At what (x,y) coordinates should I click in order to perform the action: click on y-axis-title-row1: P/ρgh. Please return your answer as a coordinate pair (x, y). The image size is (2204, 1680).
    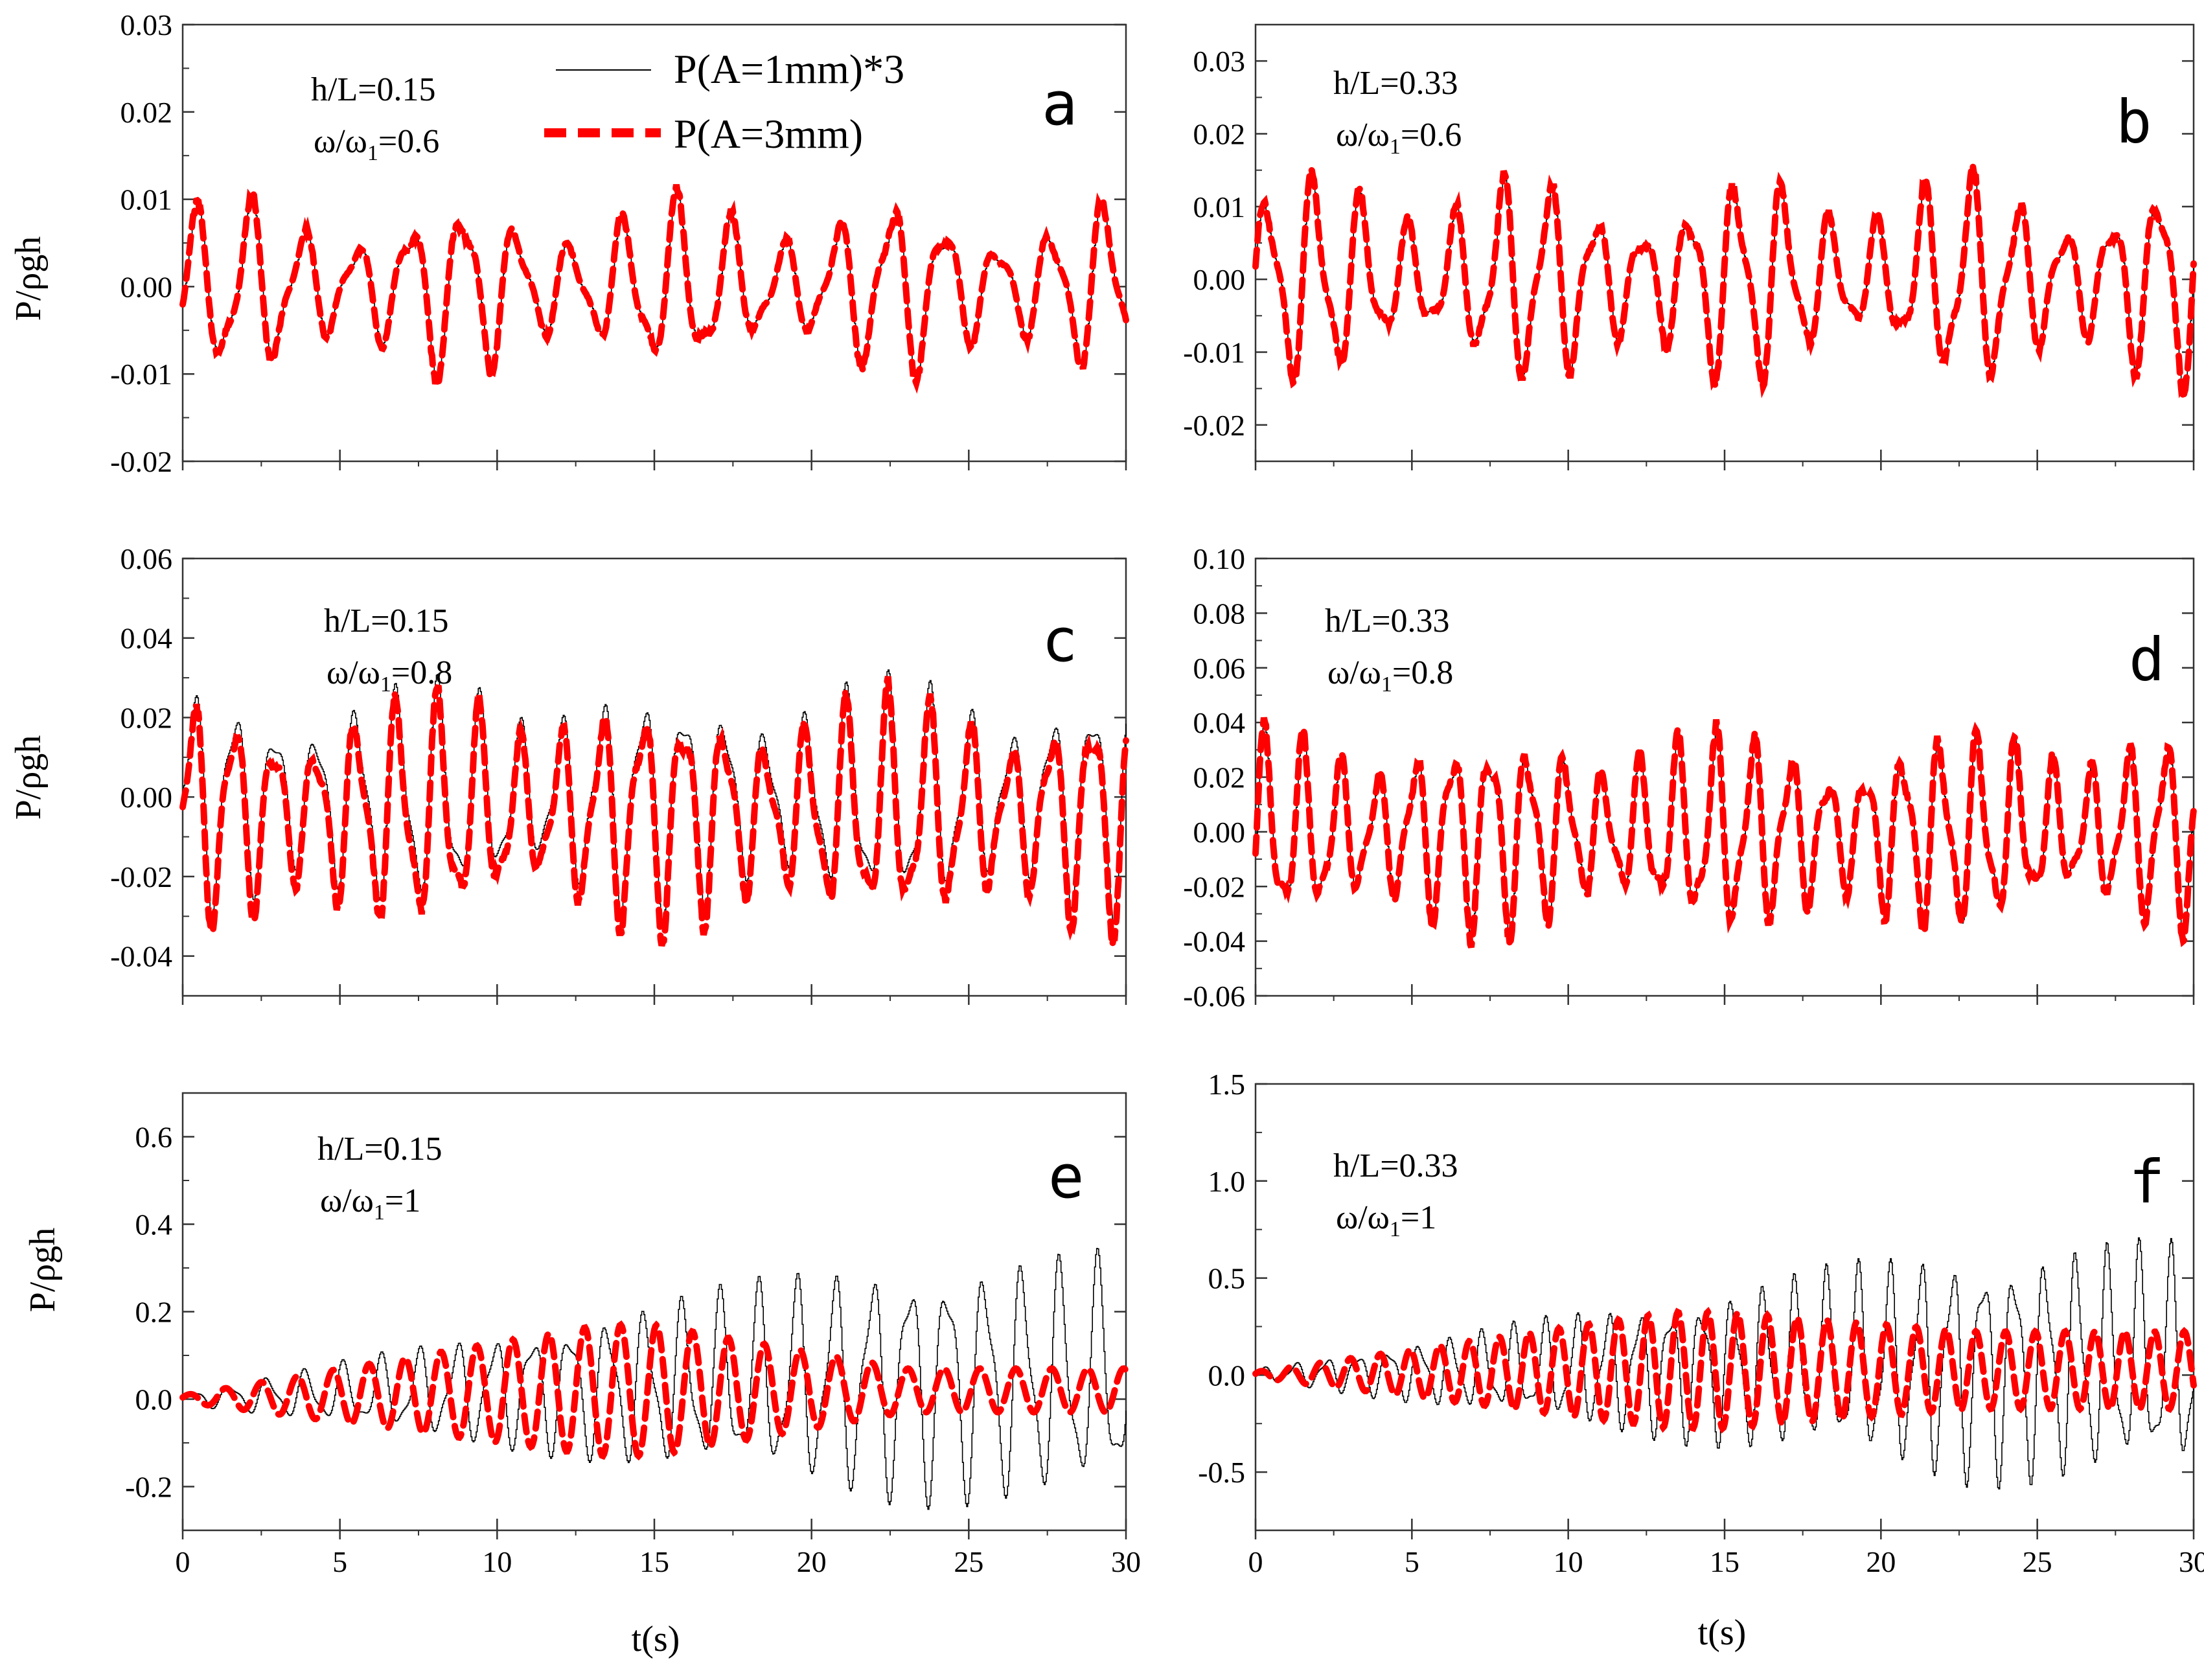
    Looking at the image, I should click on (28, 278).